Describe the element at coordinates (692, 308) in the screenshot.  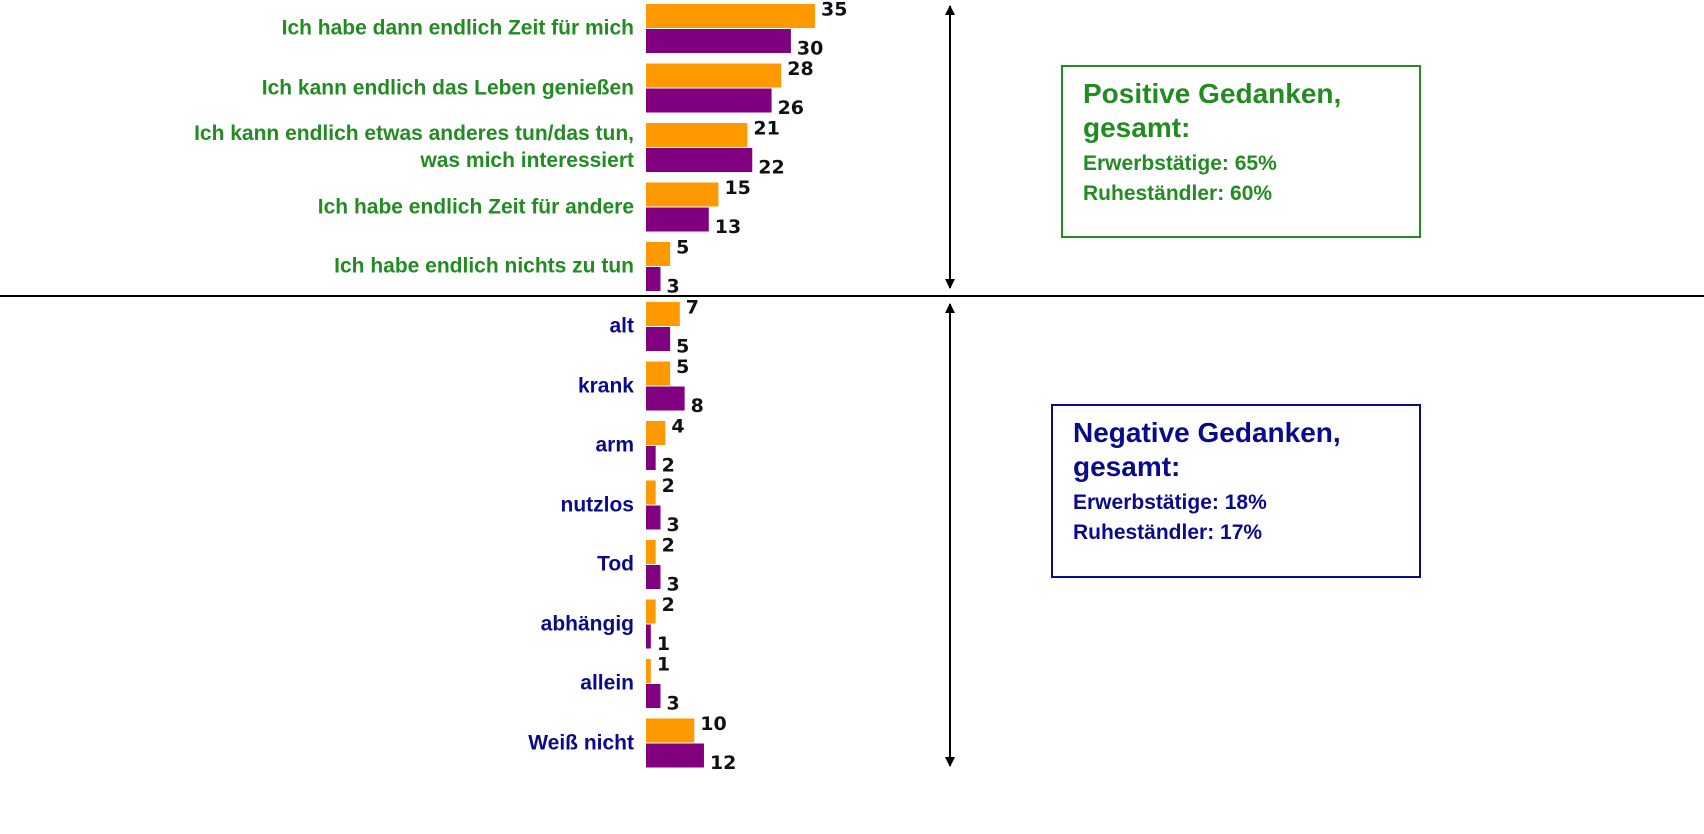
I see `value-label: 7` at that location.